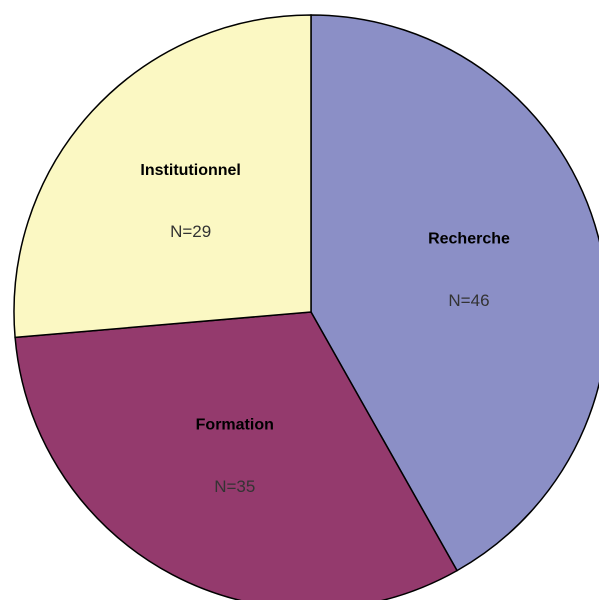 The height and width of the screenshot is (600, 599). Describe the element at coordinates (190, 231) in the screenshot. I see `value-label: N=29` at that location.